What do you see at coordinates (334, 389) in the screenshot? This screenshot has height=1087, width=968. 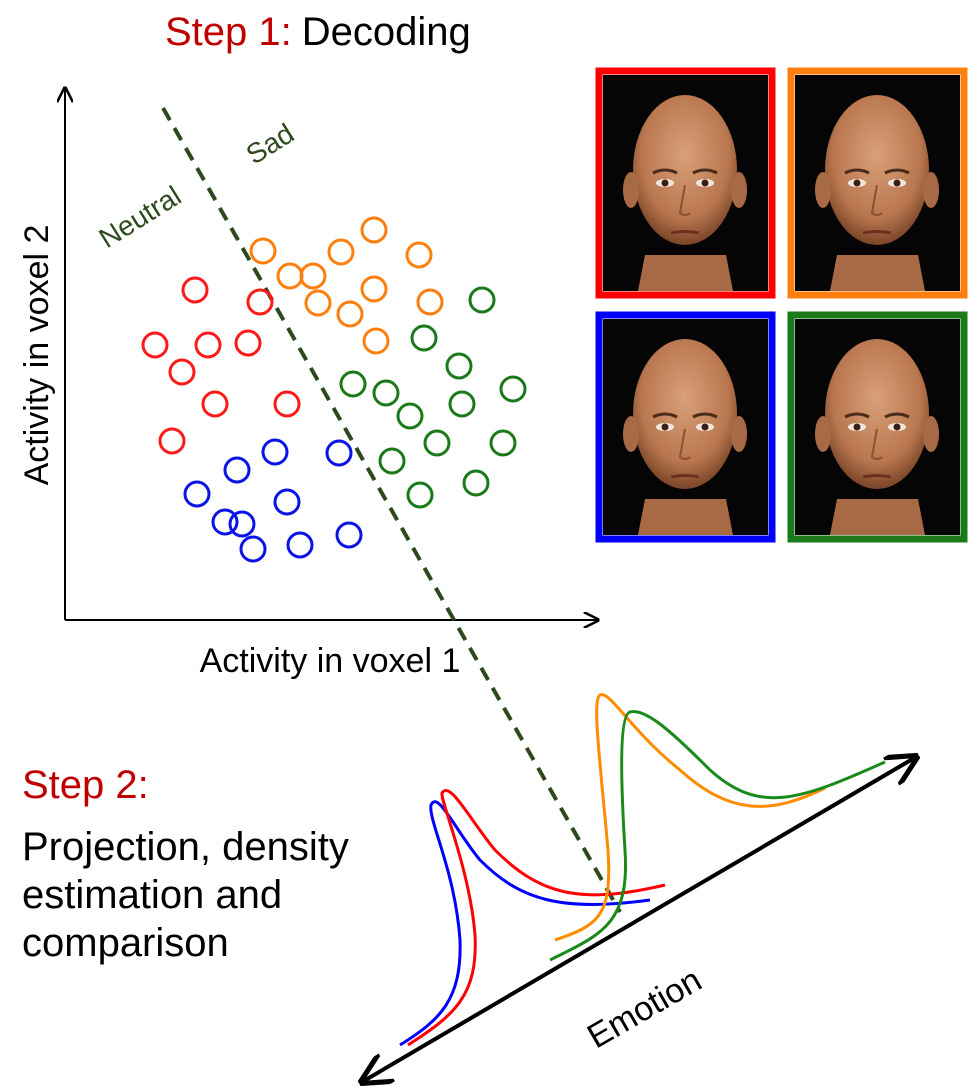 I see `scatter-points` at bounding box center [334, 389].